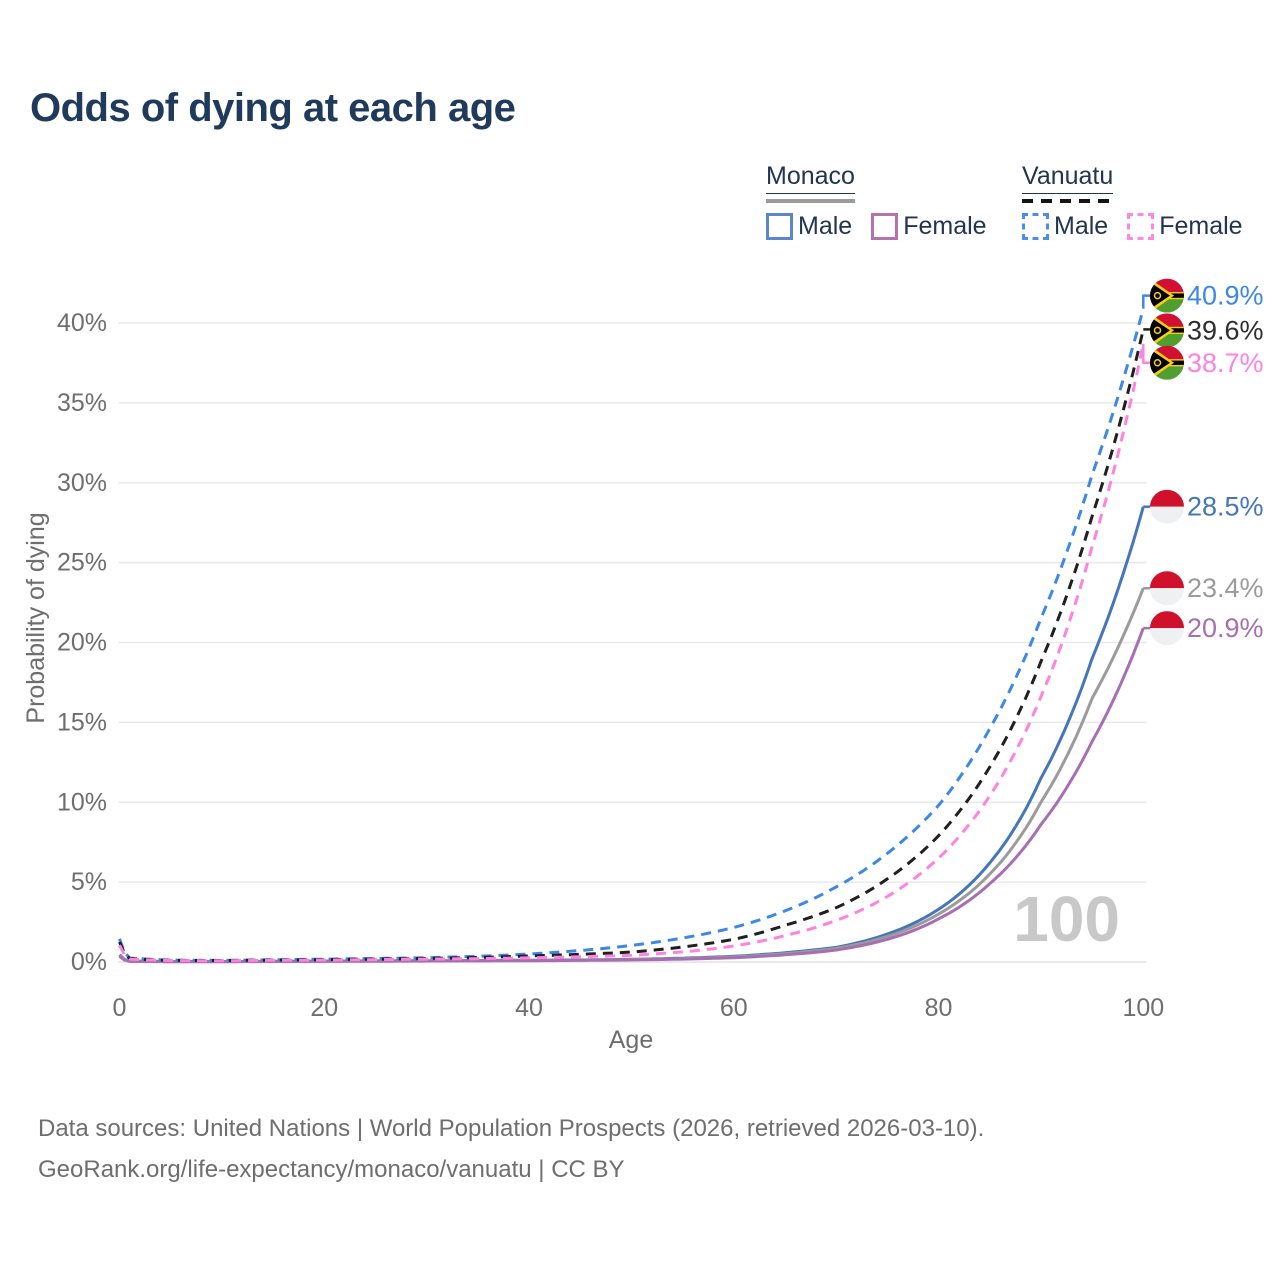  What do you see at coordinates (1143, 1008) in the screenshot?
I see `x-tick-label-100: 100` at bounding box center [1143, 1008].